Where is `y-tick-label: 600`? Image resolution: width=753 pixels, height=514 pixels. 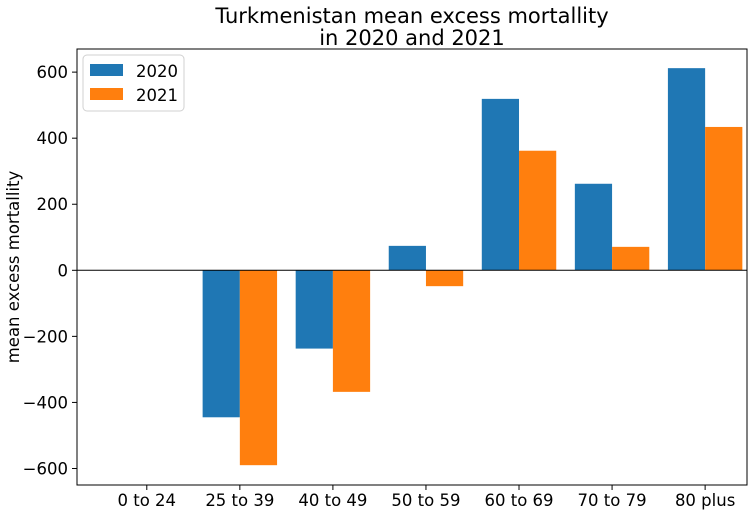 y-tick-label: 600 is located at coordinates (53, 72).